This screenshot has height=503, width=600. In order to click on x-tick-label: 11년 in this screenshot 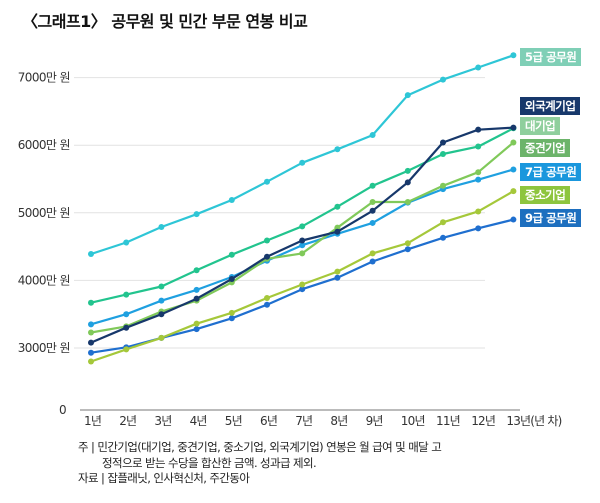, I will do `click(448, 421)`.